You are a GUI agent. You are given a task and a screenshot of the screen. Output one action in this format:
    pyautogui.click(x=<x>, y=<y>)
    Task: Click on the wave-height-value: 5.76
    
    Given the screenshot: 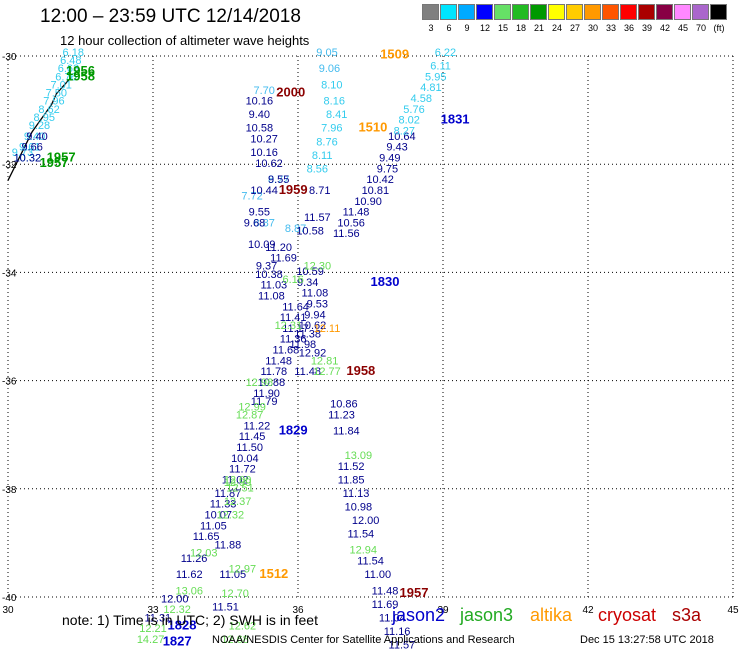 What is the action you would take?
    pyautogui.click(x=413, y=110)
    